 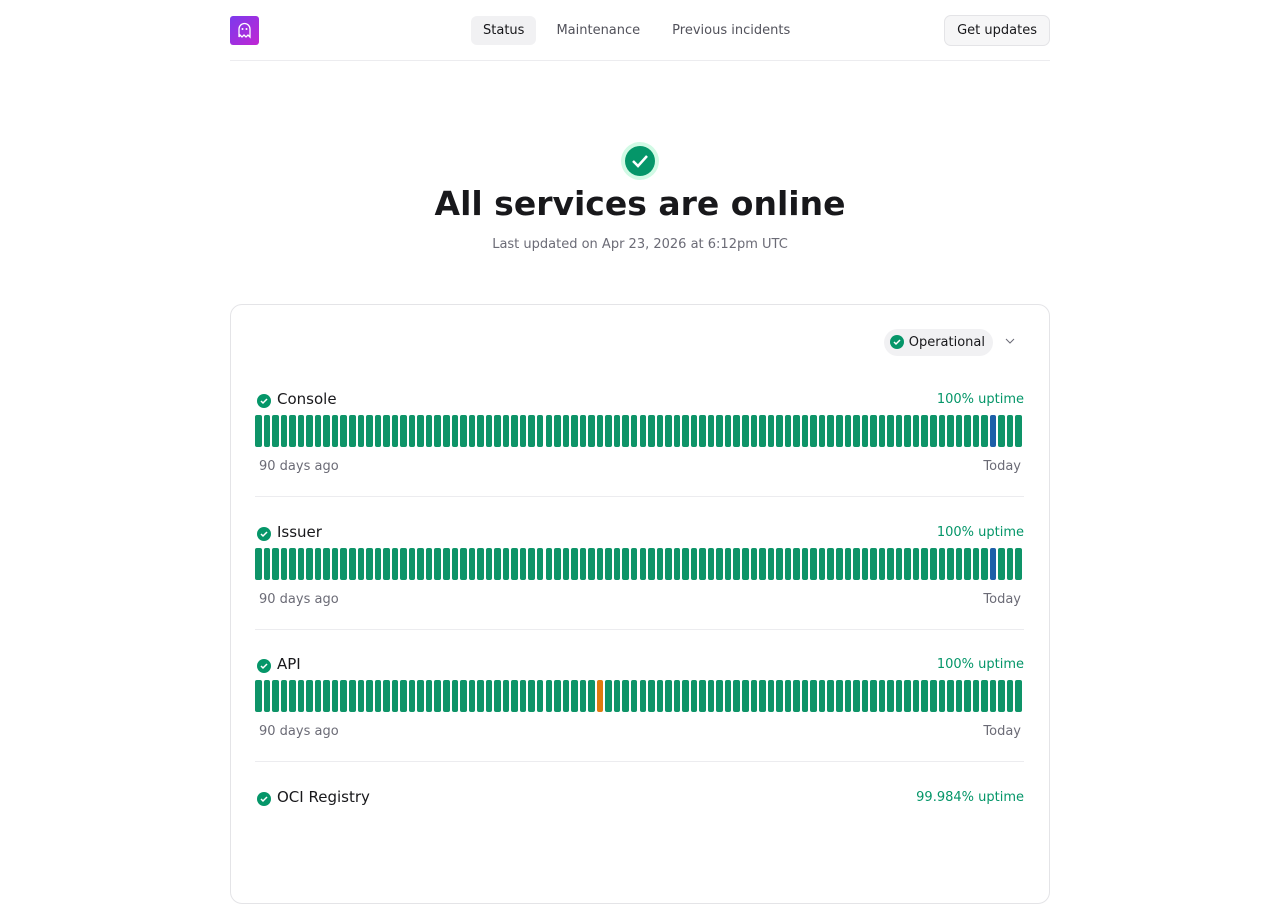 I want to click on nav-link: Previous incidents, so click(x=731, y=30).